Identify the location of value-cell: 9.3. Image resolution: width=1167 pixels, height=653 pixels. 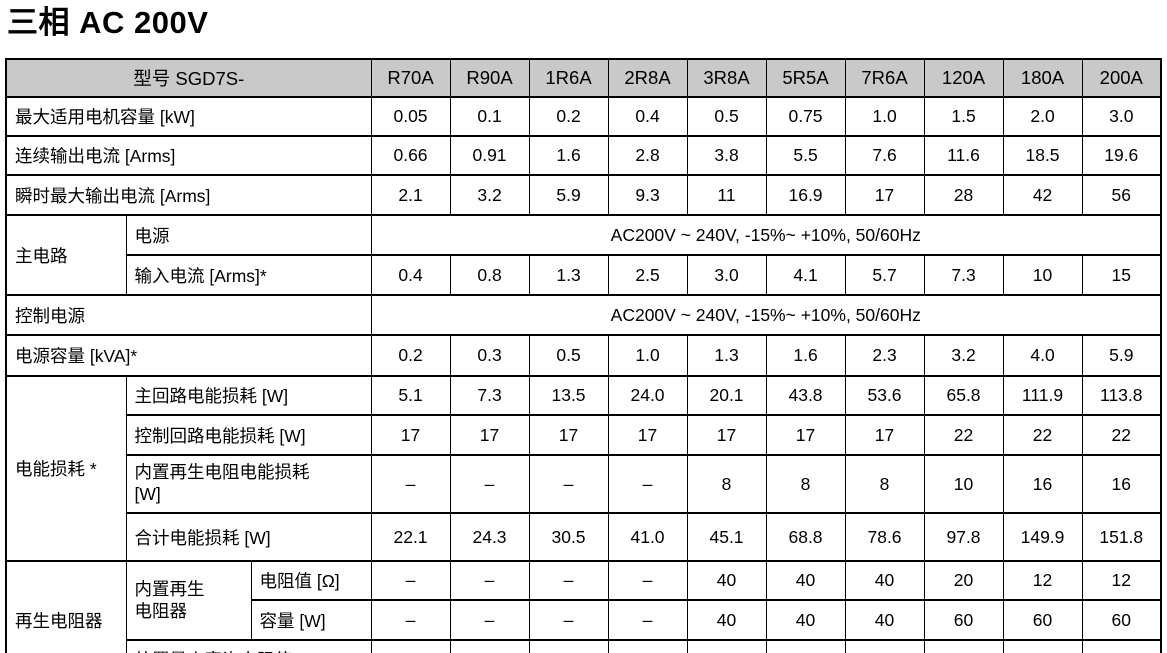
(647, 195).